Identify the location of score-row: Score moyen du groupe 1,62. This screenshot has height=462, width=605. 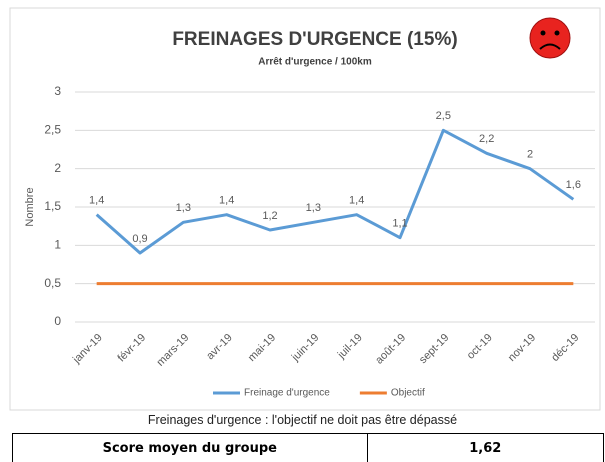
(308, 447).